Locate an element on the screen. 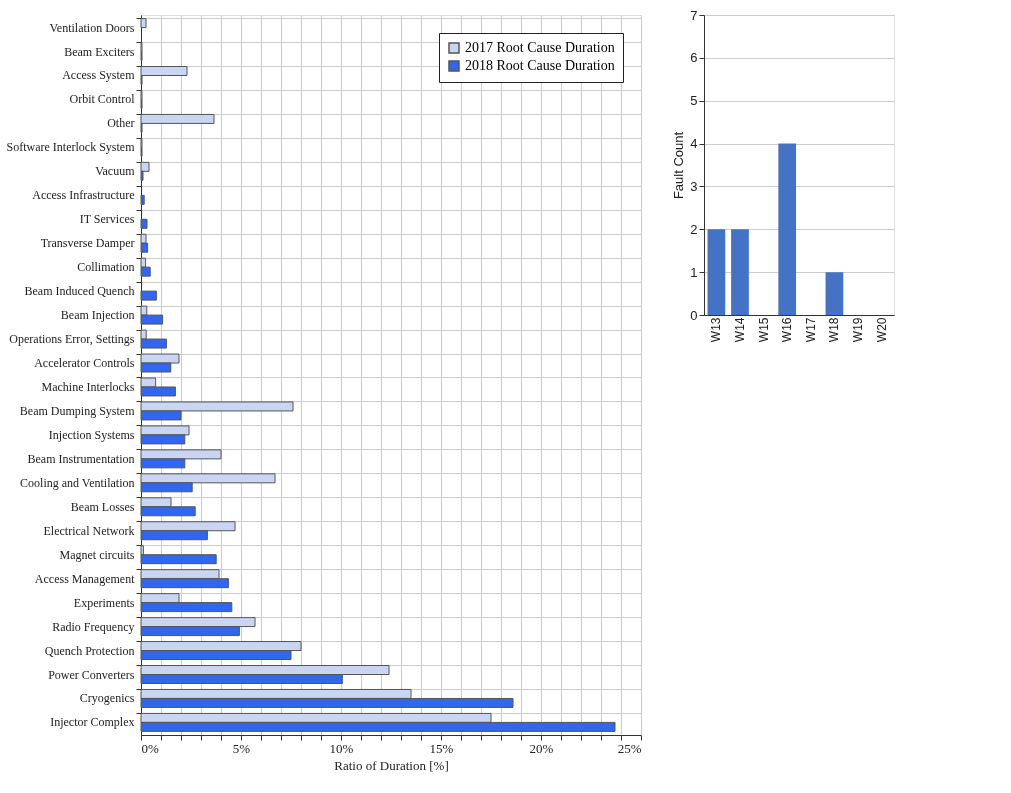  legend-label: 2017 Root Cause Duration is located at coordinates (540, 47).